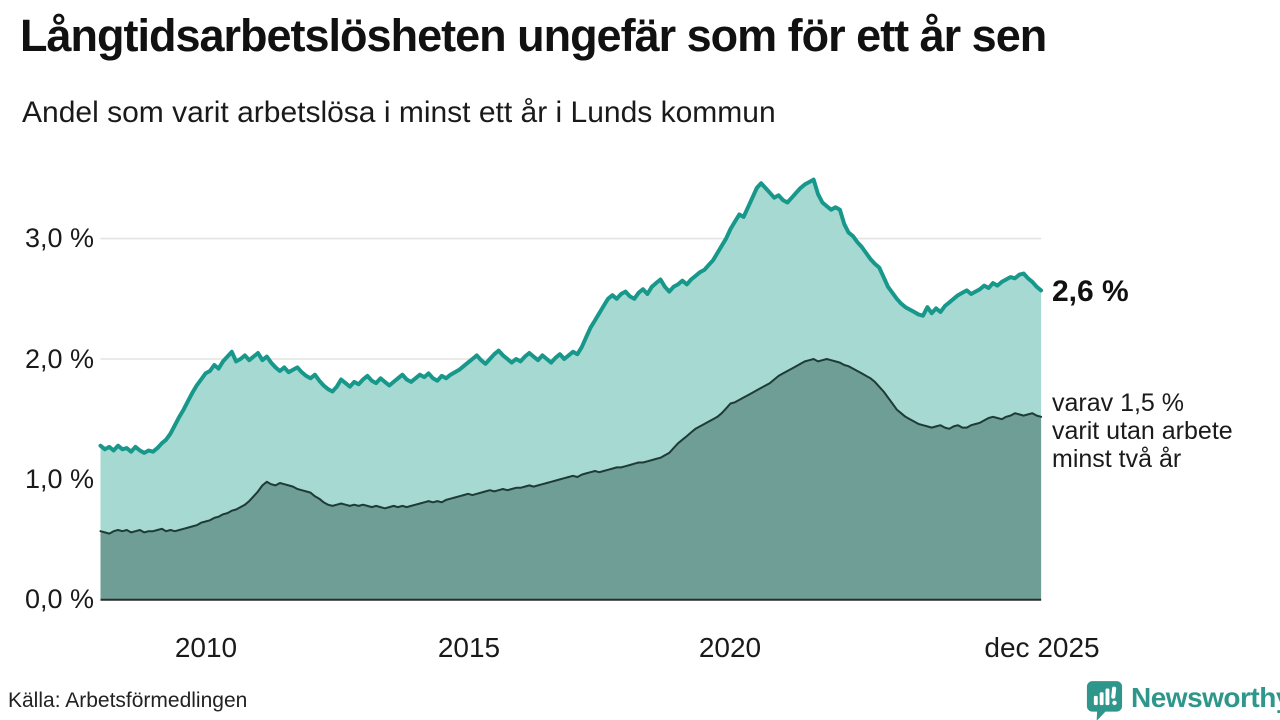  I want to click on annotation-secondary-line: varav 1,5 %, so click(1118, 403).